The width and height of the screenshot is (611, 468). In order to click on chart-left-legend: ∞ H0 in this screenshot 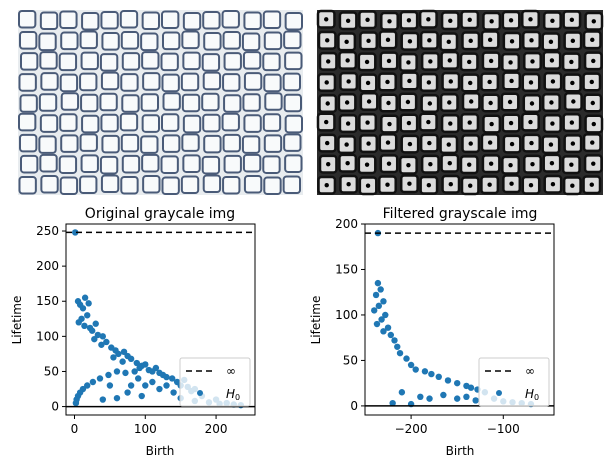, I will do `click(215, 382)`.